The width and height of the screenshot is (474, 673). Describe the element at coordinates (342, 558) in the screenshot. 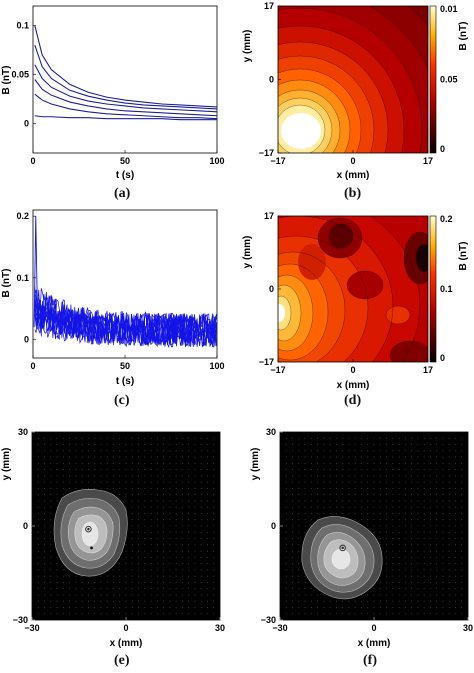

I see `panel-f-source-blob` at that location.